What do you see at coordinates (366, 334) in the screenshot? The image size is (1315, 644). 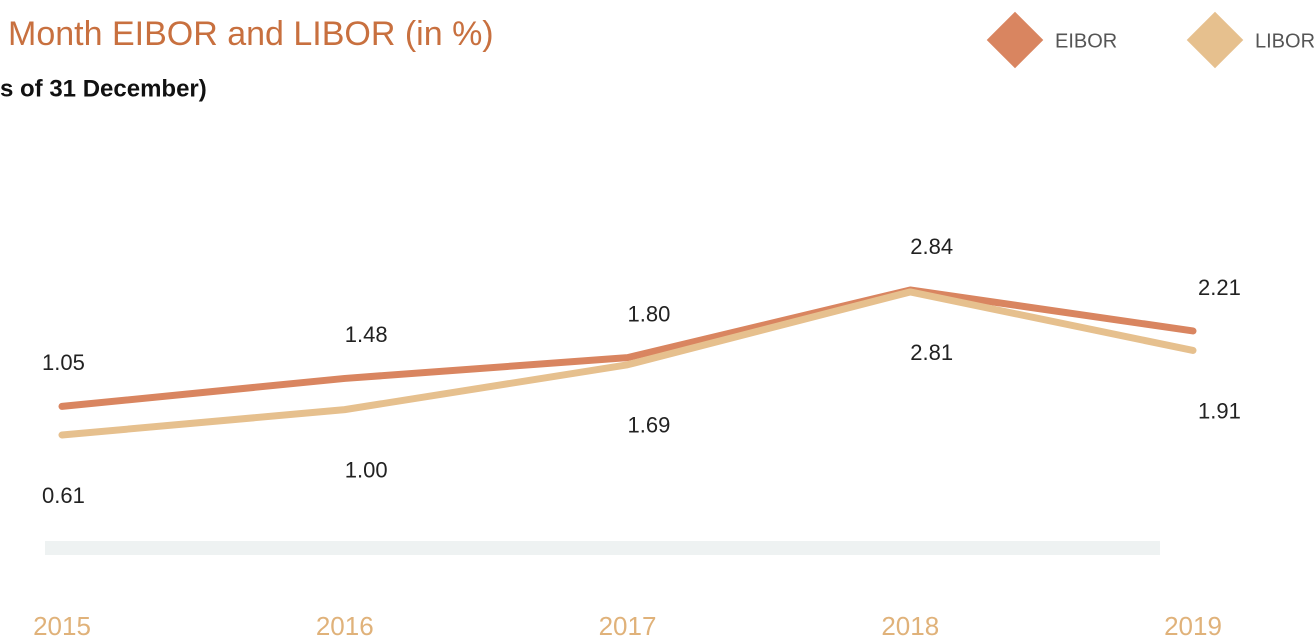 I see `data-label: 1.48` at bounding box center [366, 334].